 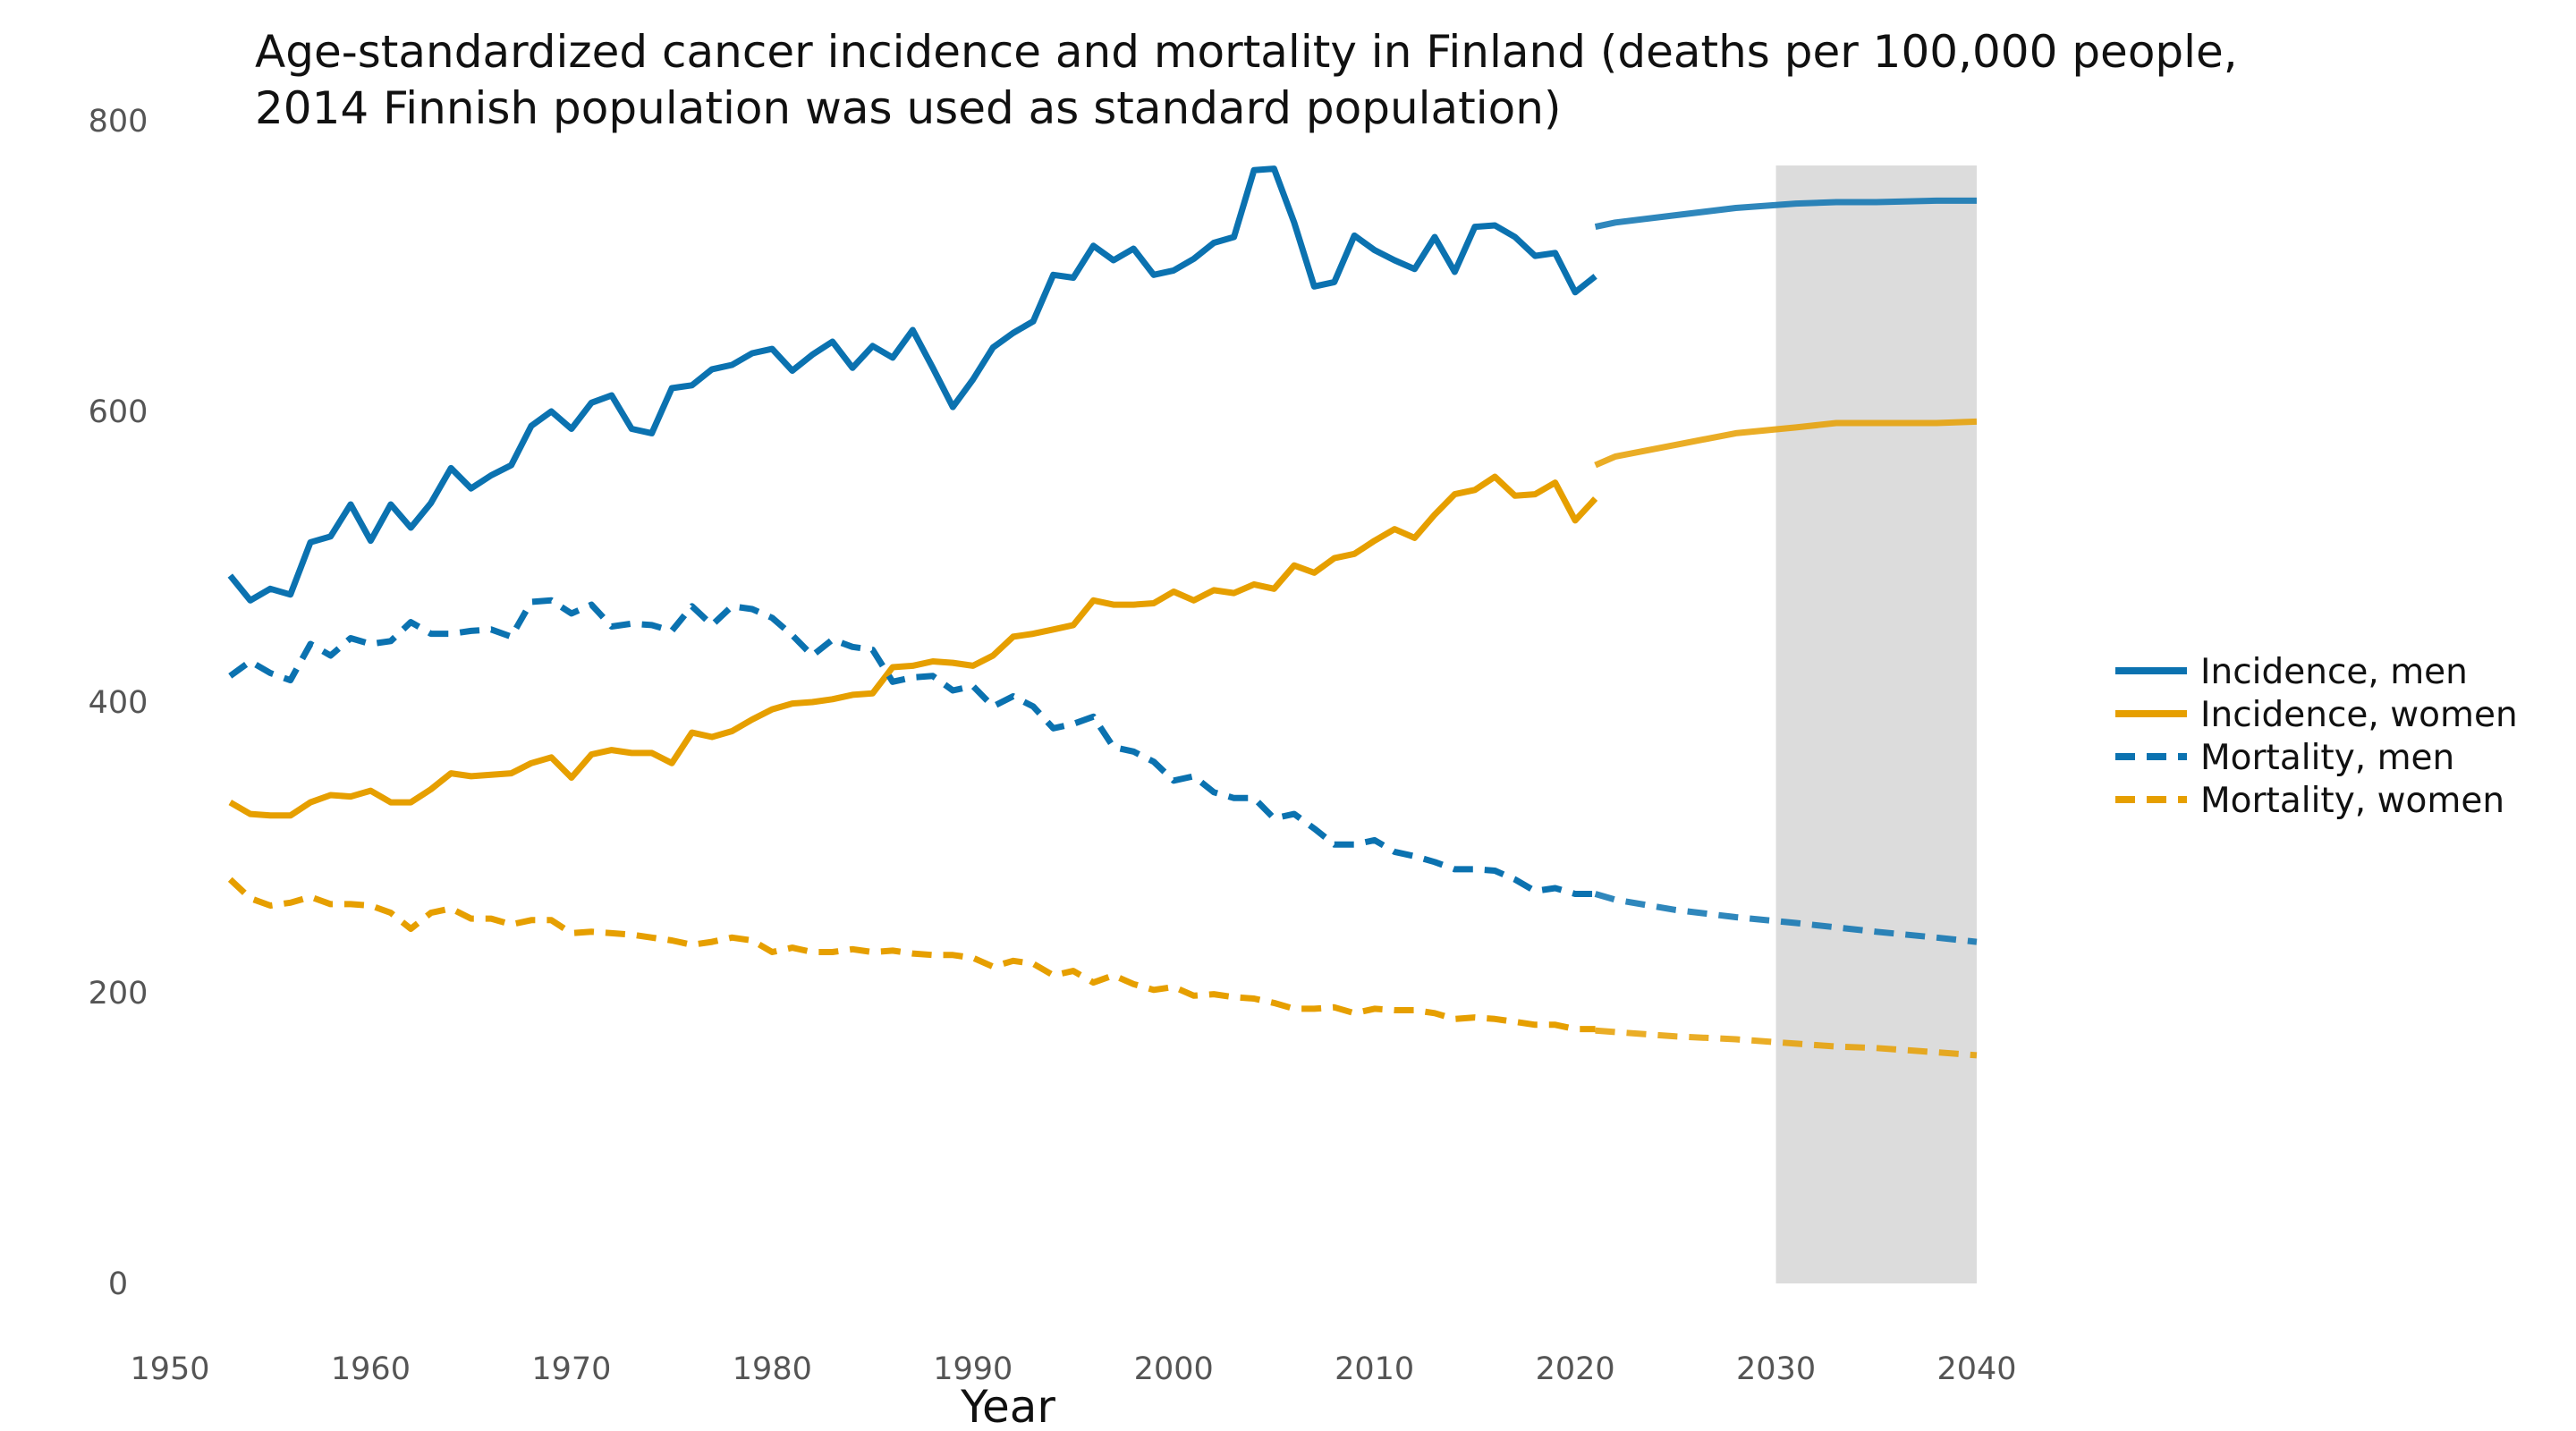 I want to click on x-tick-label: 2040, so click(x=1976, y=1369).